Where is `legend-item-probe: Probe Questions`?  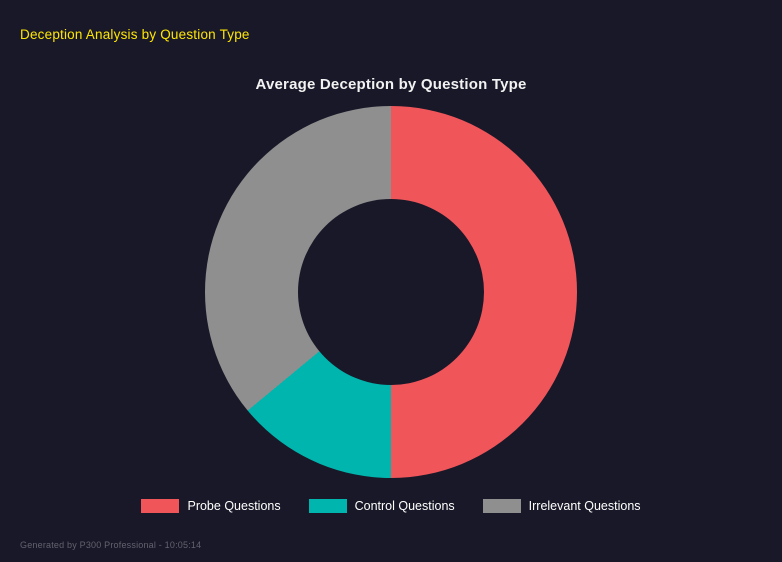 legend-item-probe: Probe Questions is located at coordinates (211, 506).